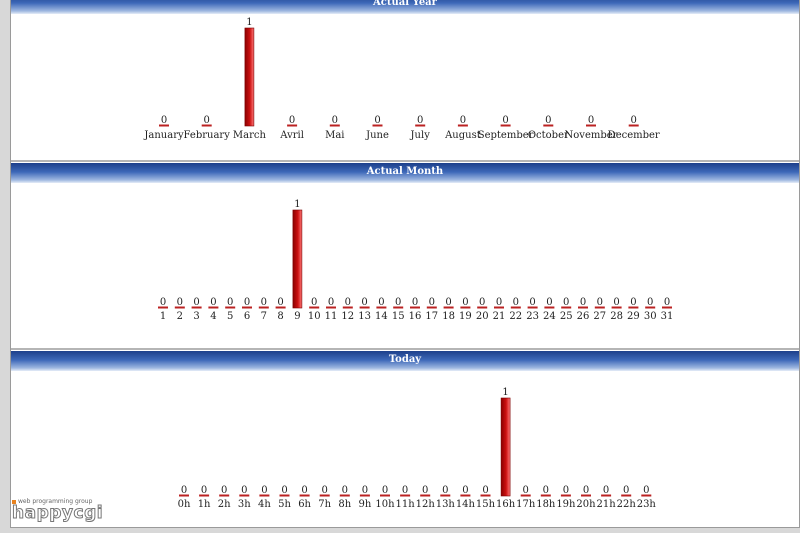  I want to click on chart-today-category-label: 21h, so click(607, 504).